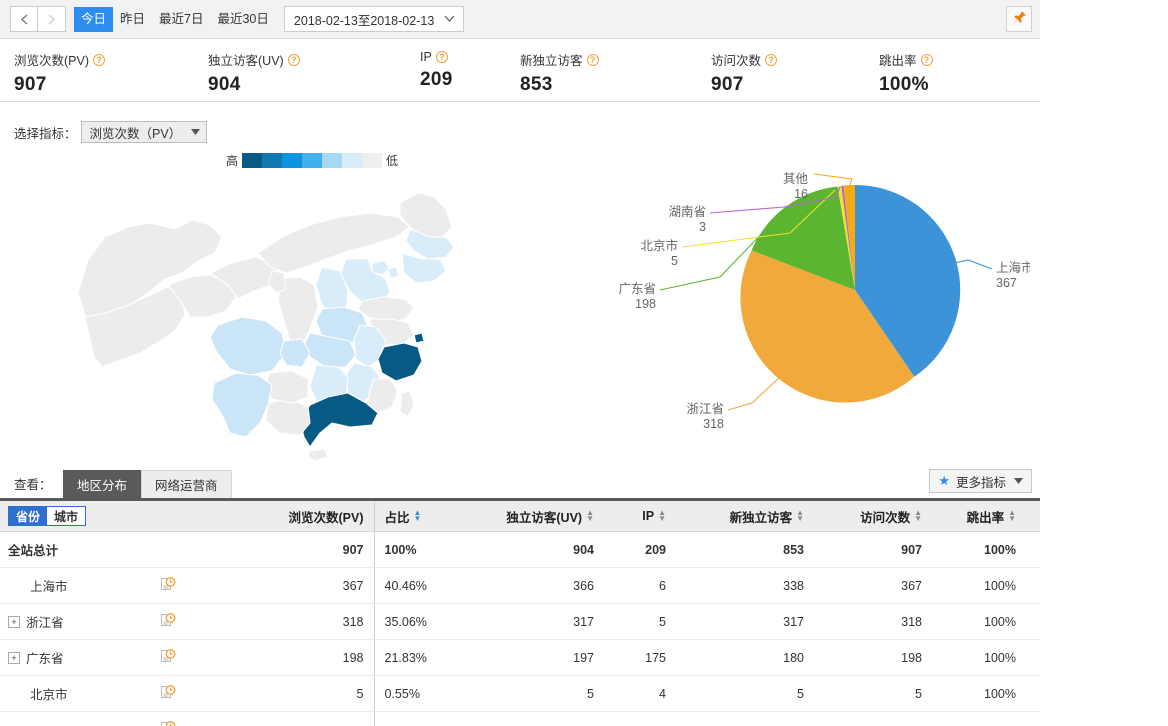  What do you see at coordinates (827, 326) in the screenshot?
I see `pie-slice-zhejiang` at bounding box center [827, 326].